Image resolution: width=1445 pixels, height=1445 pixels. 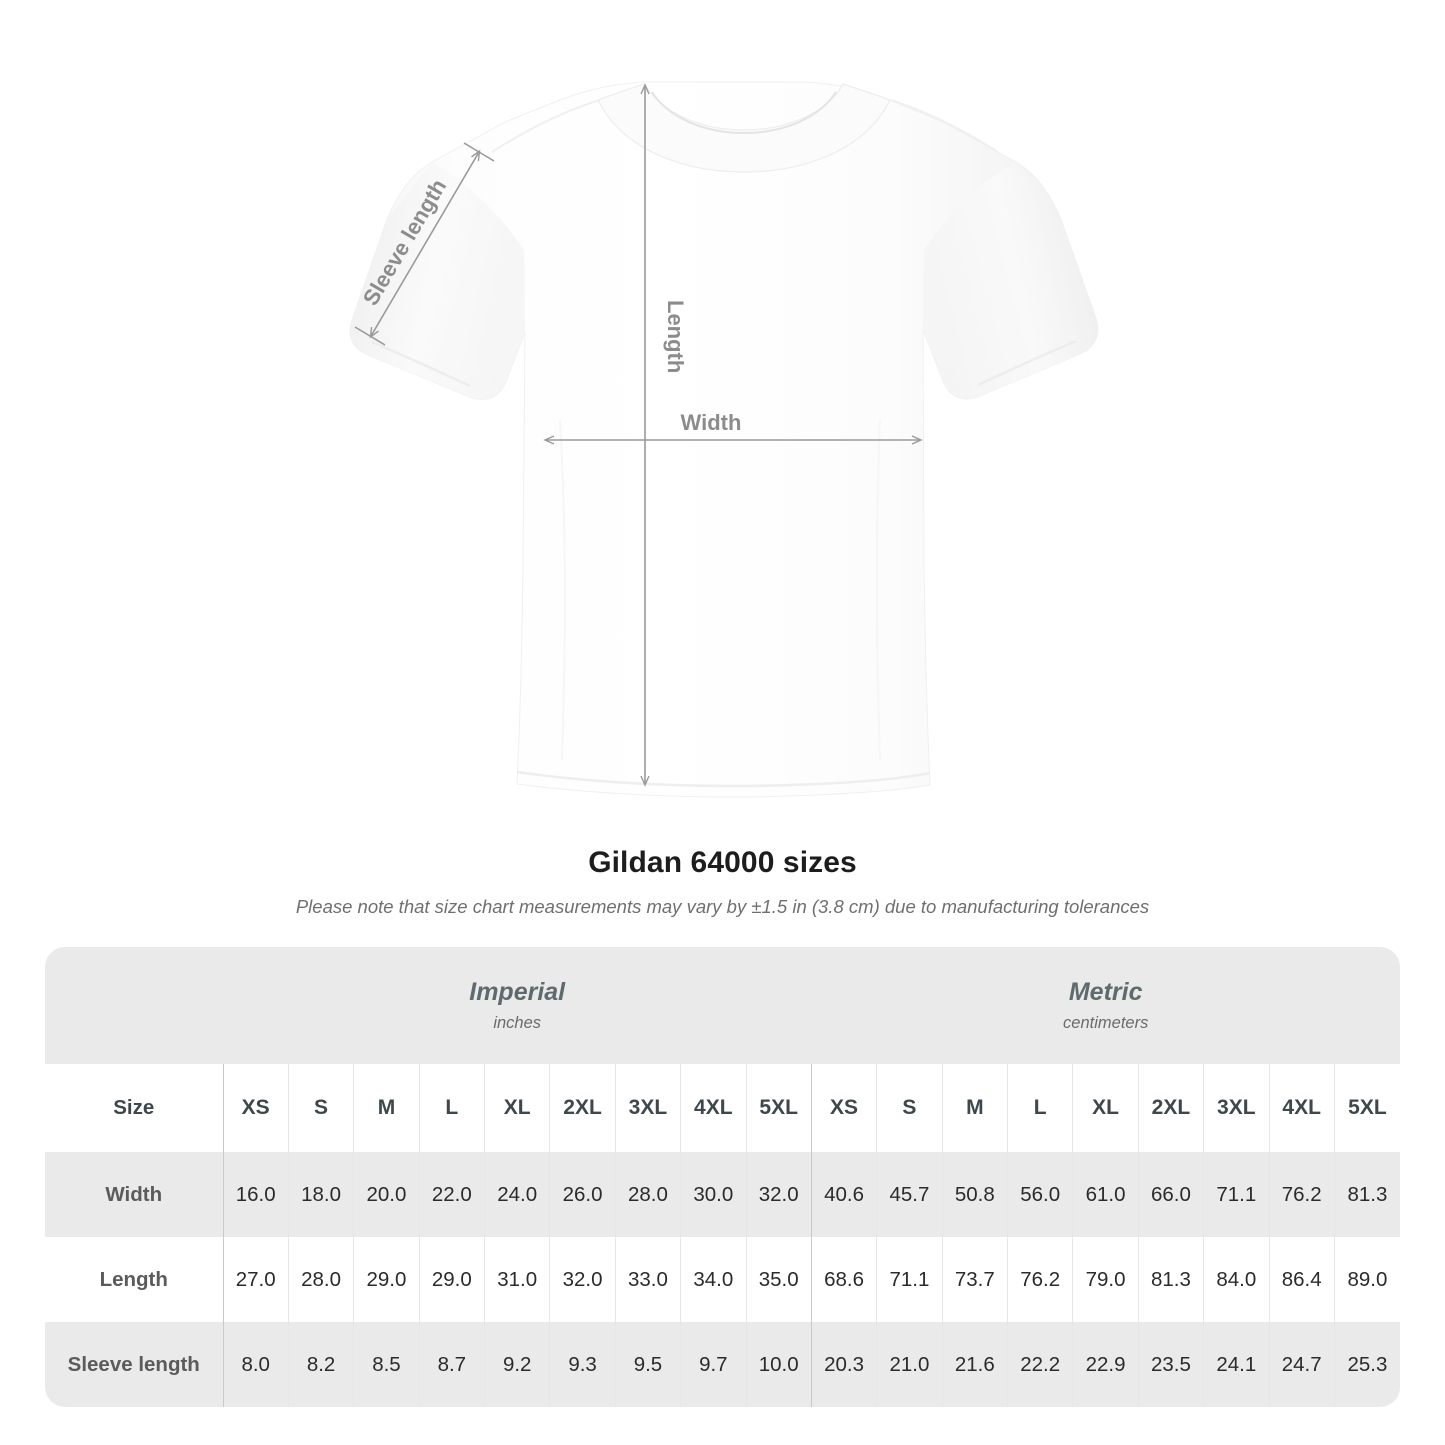 What do you see at coordinates (1105, 1279) in the screenshot?
I see `cell-length-metric-xl: 79.0` at bounding box center [1105, 1279].